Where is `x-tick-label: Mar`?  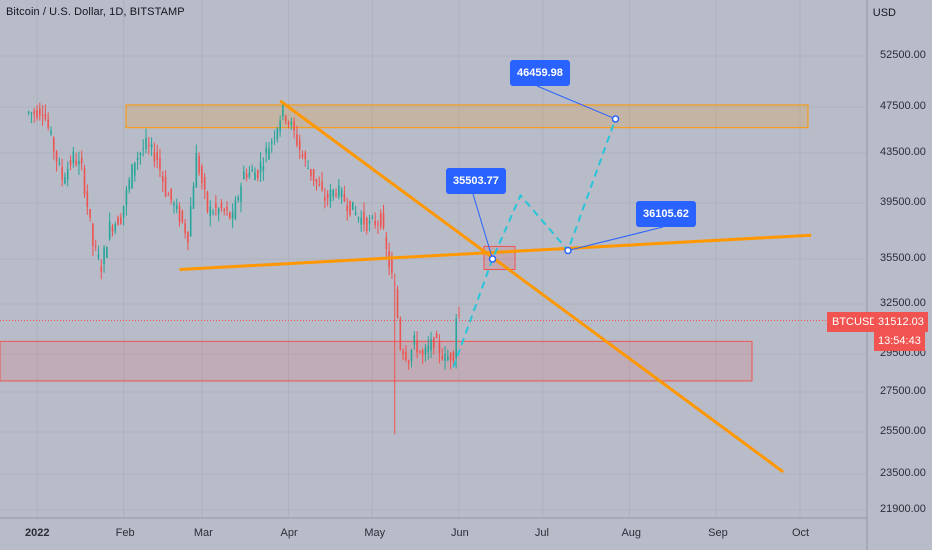 x-tick-label: Mar is located at coordinates (203, 533).